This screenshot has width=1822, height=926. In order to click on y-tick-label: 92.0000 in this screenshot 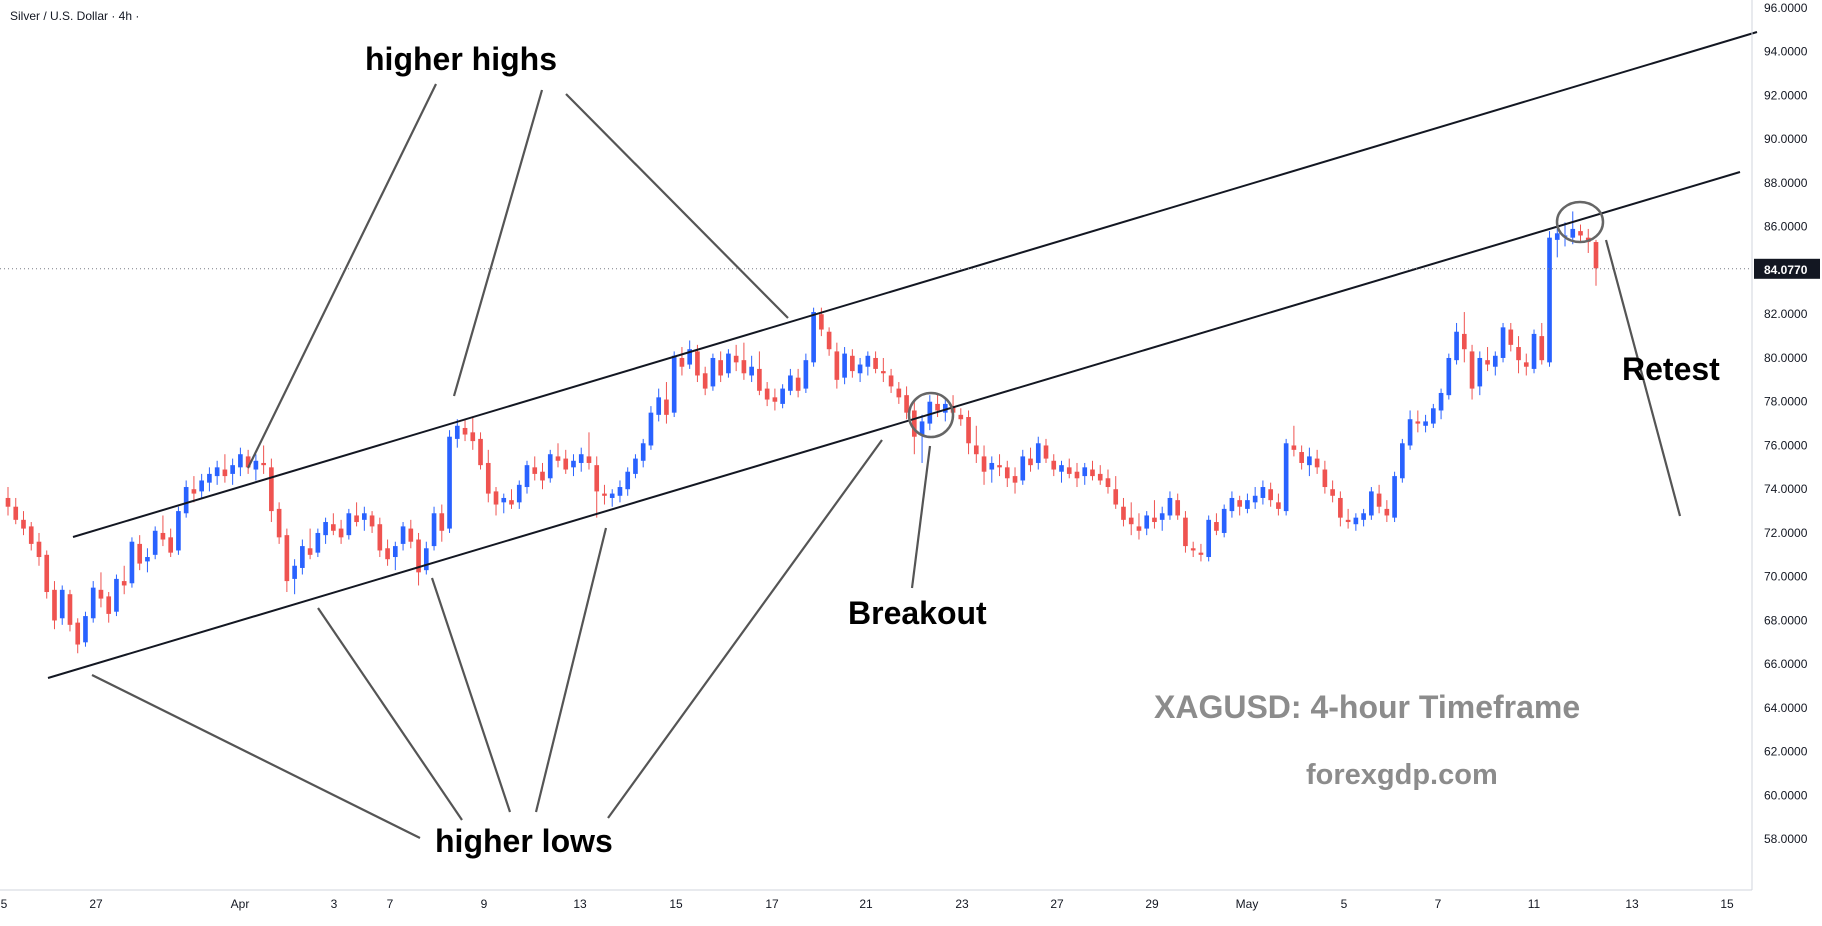, I will do `click(1786, 95)`.